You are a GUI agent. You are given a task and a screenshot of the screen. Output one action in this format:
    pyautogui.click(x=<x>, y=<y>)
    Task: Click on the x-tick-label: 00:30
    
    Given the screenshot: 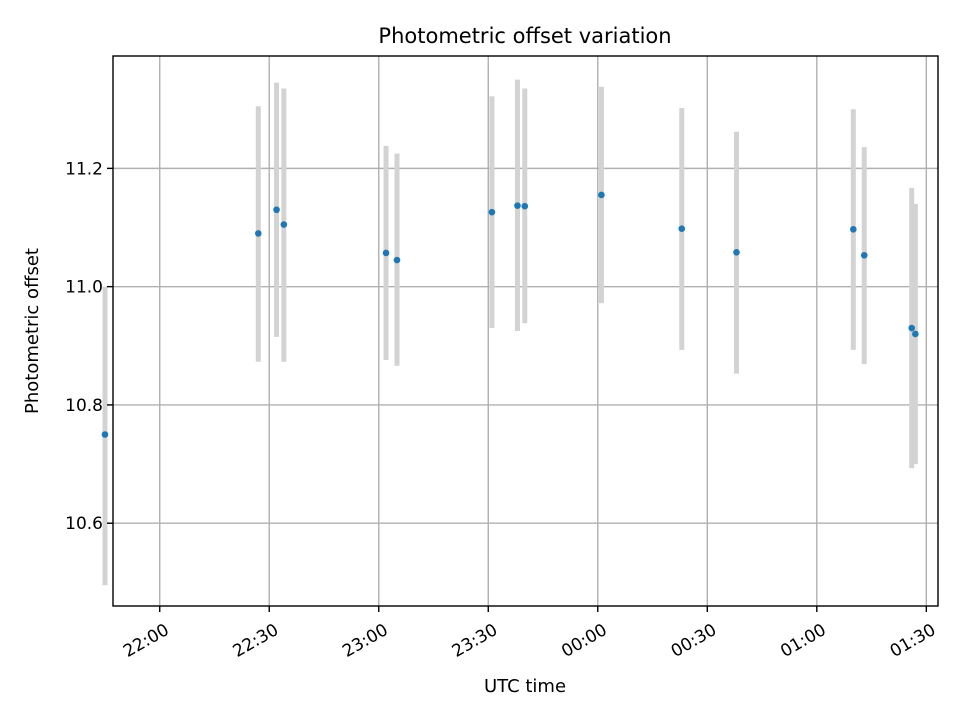 What is the action you would take?
    pyautogui.click(x=694, y=641)
    